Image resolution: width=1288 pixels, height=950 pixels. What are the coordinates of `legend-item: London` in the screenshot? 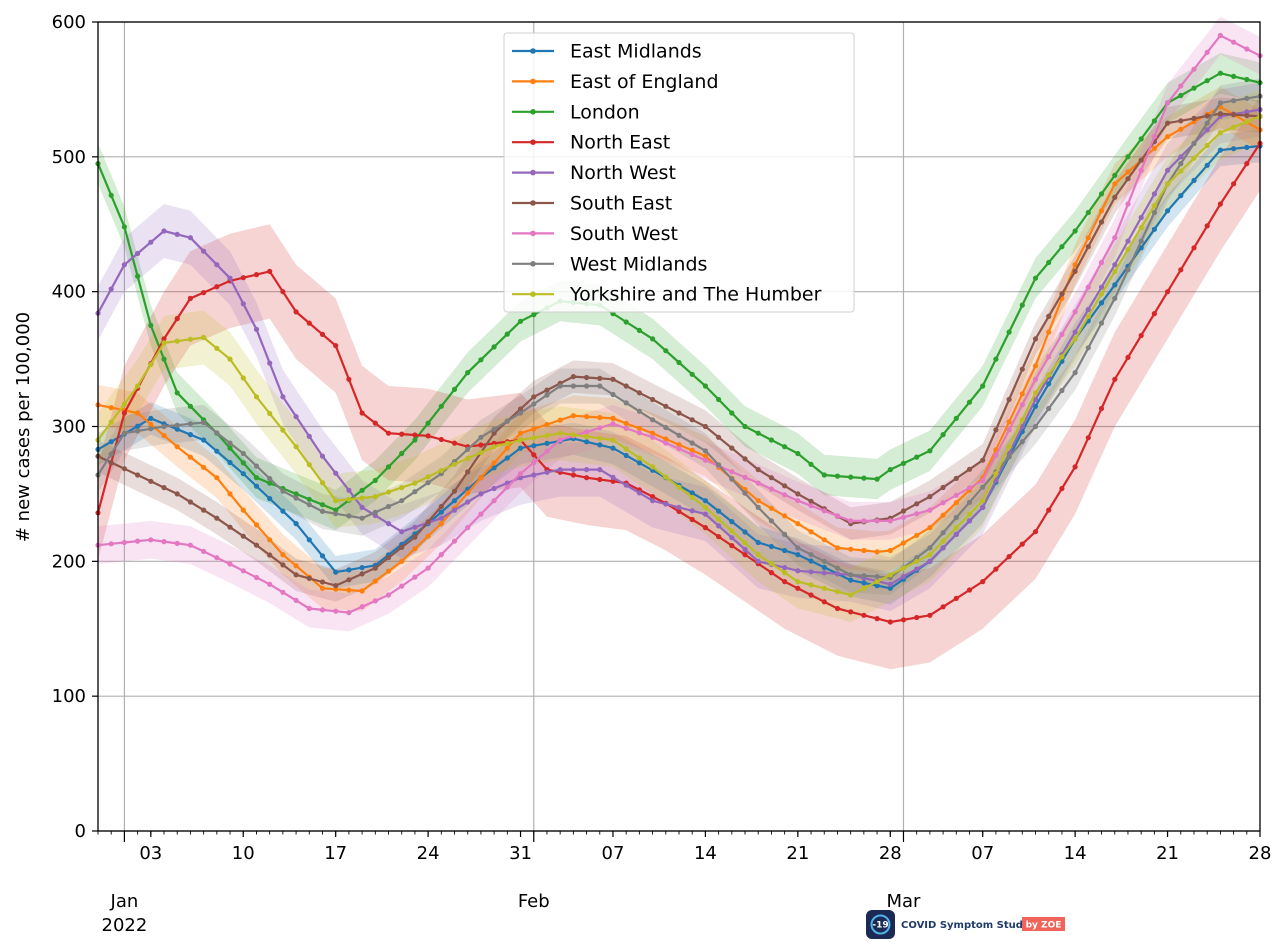 It's located at (576, 112).